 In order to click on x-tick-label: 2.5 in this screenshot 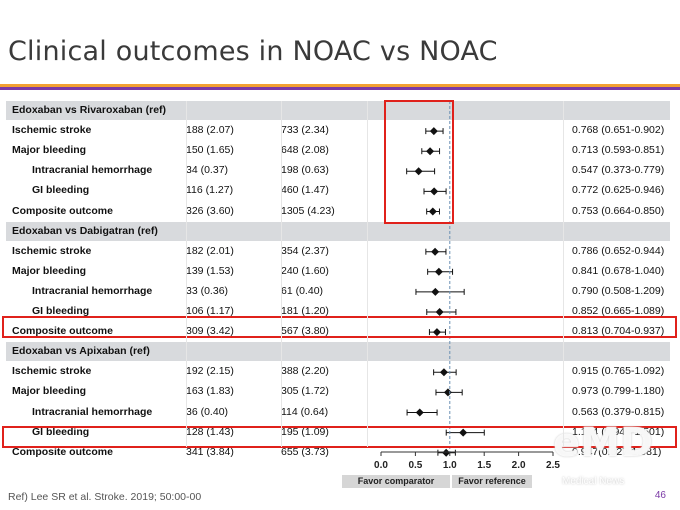, I will do `click(553, 465)`.